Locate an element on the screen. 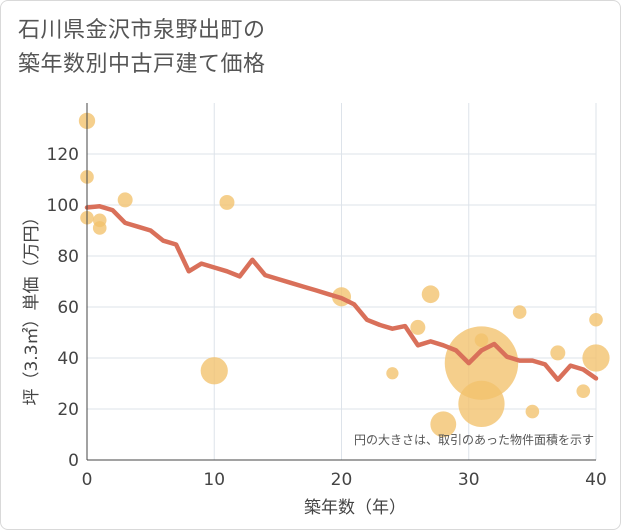  x-axis-title: 築年数（年） is located at coordinates (355, 508).